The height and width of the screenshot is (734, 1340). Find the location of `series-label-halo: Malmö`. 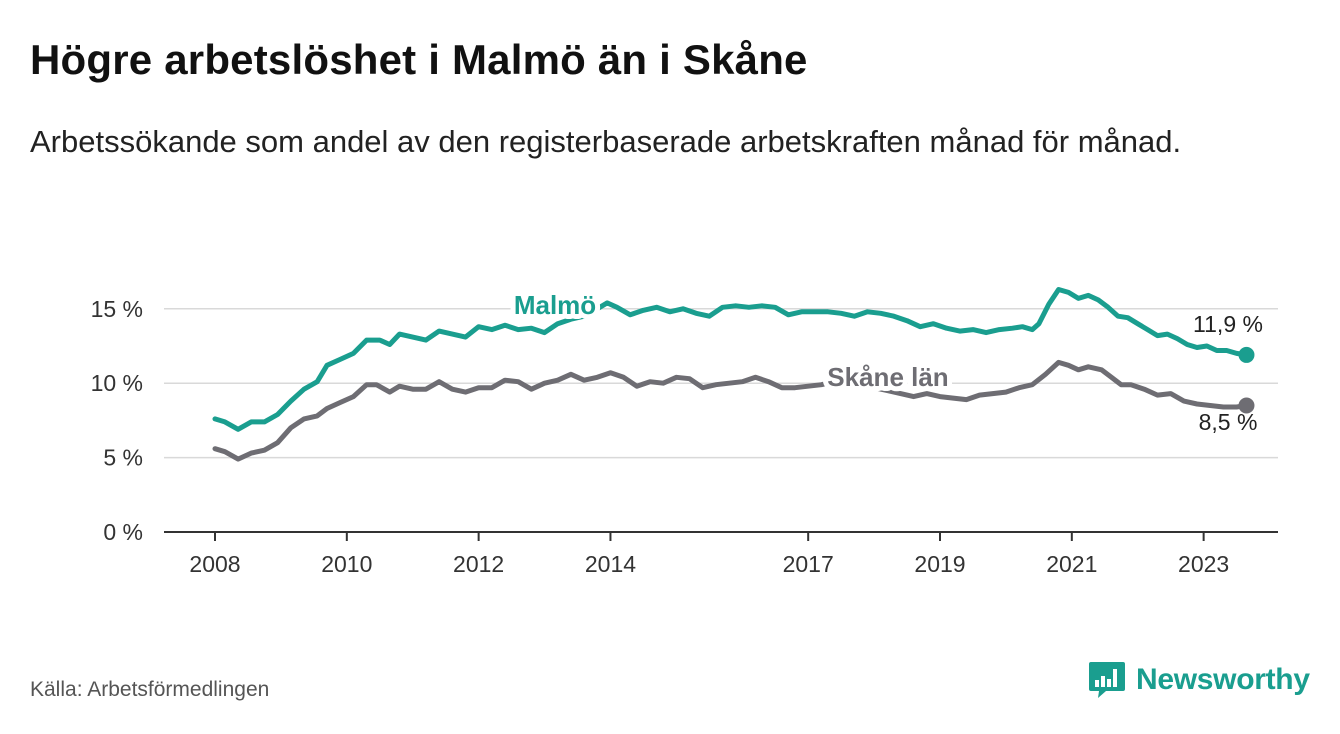

series-label-halo: Malmö is located at coordinates (555, 305).